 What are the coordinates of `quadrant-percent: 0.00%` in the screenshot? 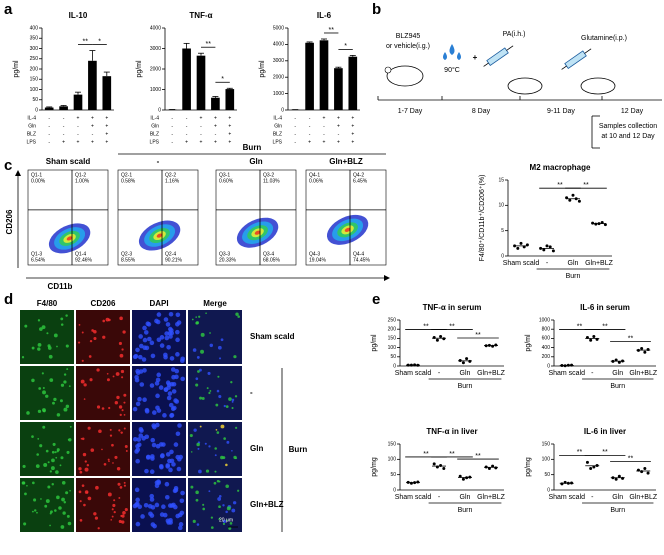 It's located at (38, 181).